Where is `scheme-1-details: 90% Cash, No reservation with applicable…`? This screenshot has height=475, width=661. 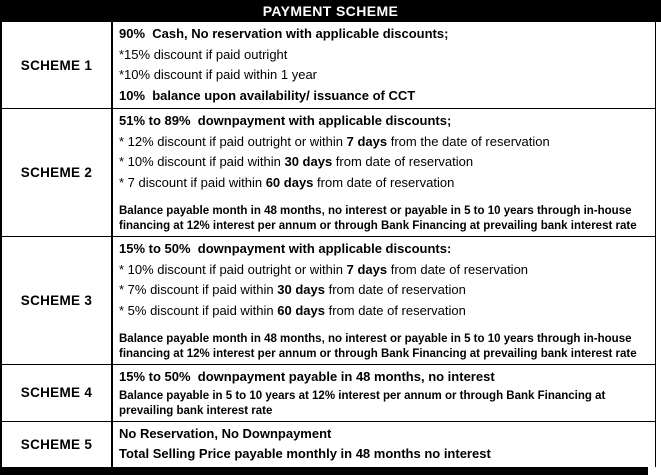
scheme-1-details: 90% Cash, No reservation with applicable… is located at coordinates (384, 65).